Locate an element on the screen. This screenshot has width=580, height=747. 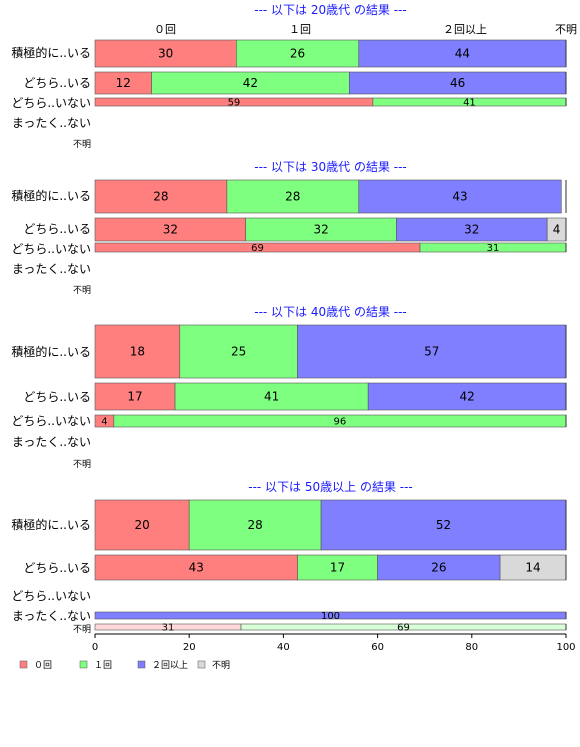
data-label: 20 is located at coordinates (141, 525).